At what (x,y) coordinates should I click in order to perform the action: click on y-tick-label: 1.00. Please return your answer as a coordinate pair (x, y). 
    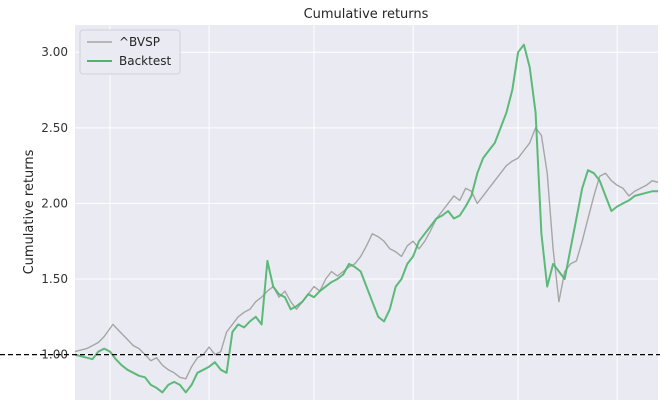
    Looking at the image, I should click on (54, 355).